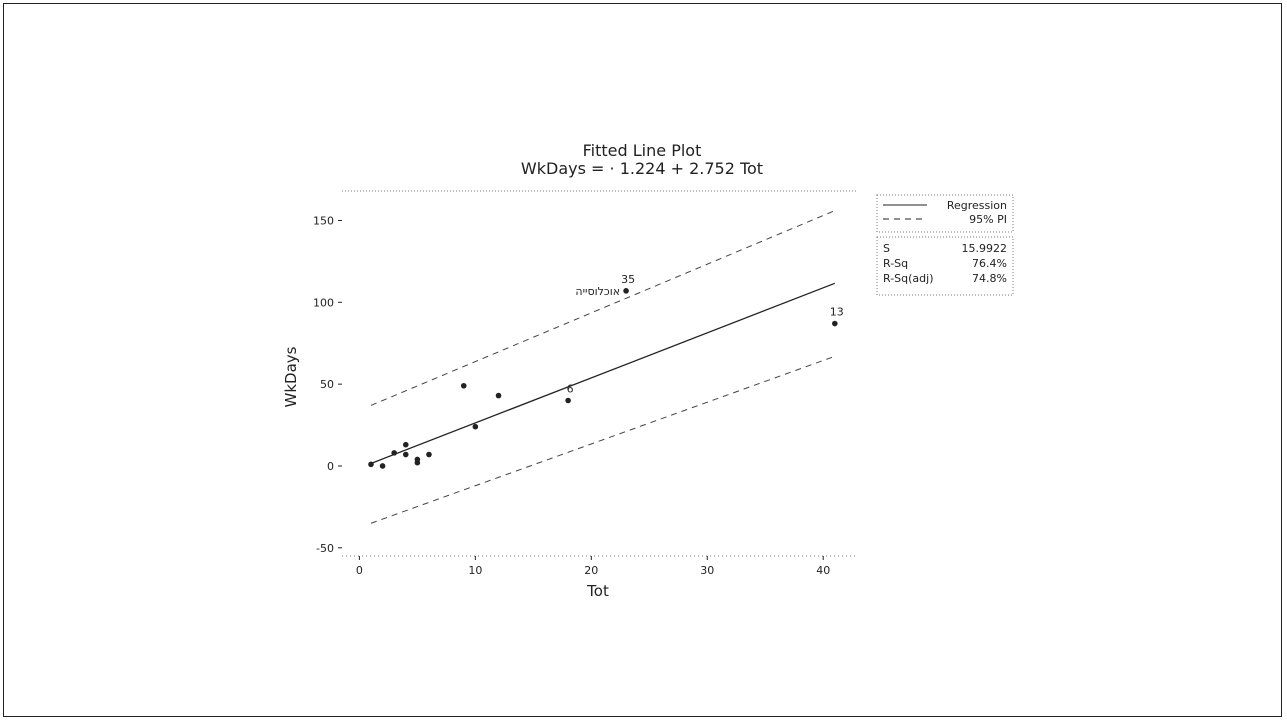 Image resolution: width=1287 pixels, height=723 pixels. What do you see at coordinates (985, 248) in the screenshot?
I see `stats-value: 15.9922` at bounding box center [985, 248].